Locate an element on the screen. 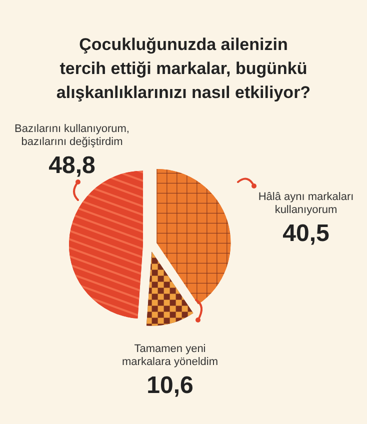 The width and height of the screenshot is (367, 424). slice-label: Tamamen yeni markalara yöneldim is located at coordinates (170, 355).